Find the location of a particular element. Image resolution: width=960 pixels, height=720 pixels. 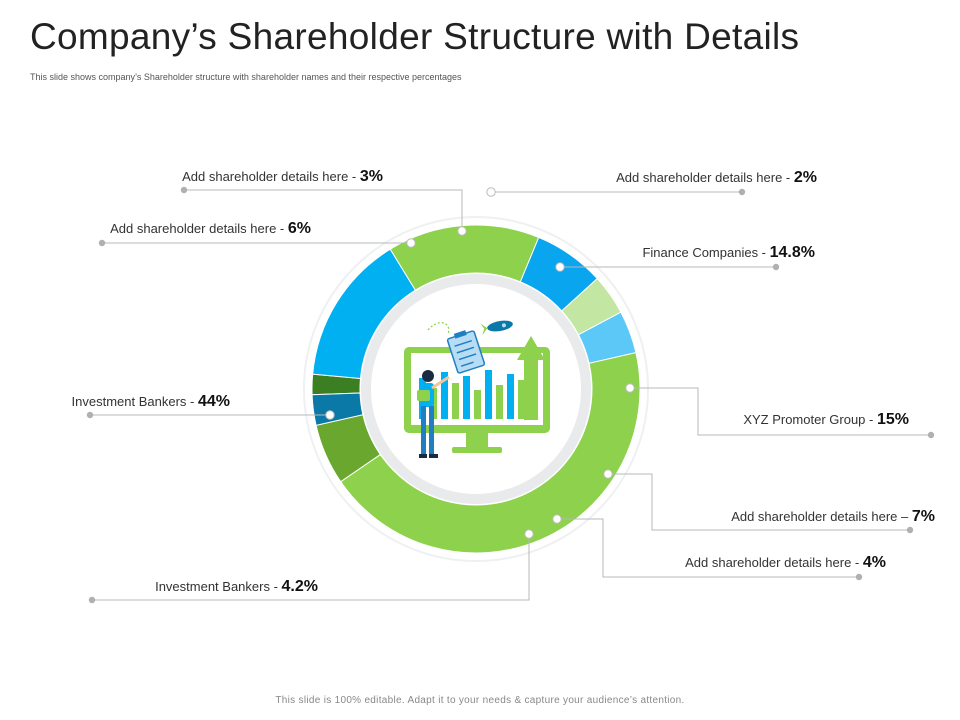

slice-label-9: Add shareholder details here - 3% is located at coordinates (282, 176).